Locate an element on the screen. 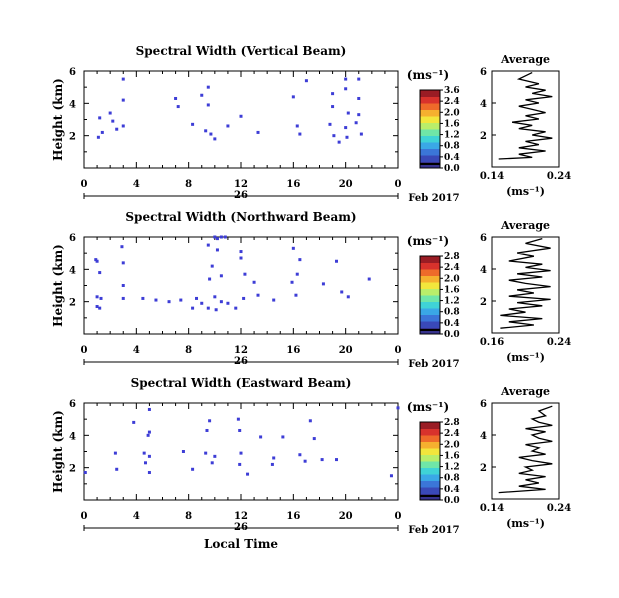  panel-title: Spectral Width (Vertical Beam) is located at coordinates (241, 51).